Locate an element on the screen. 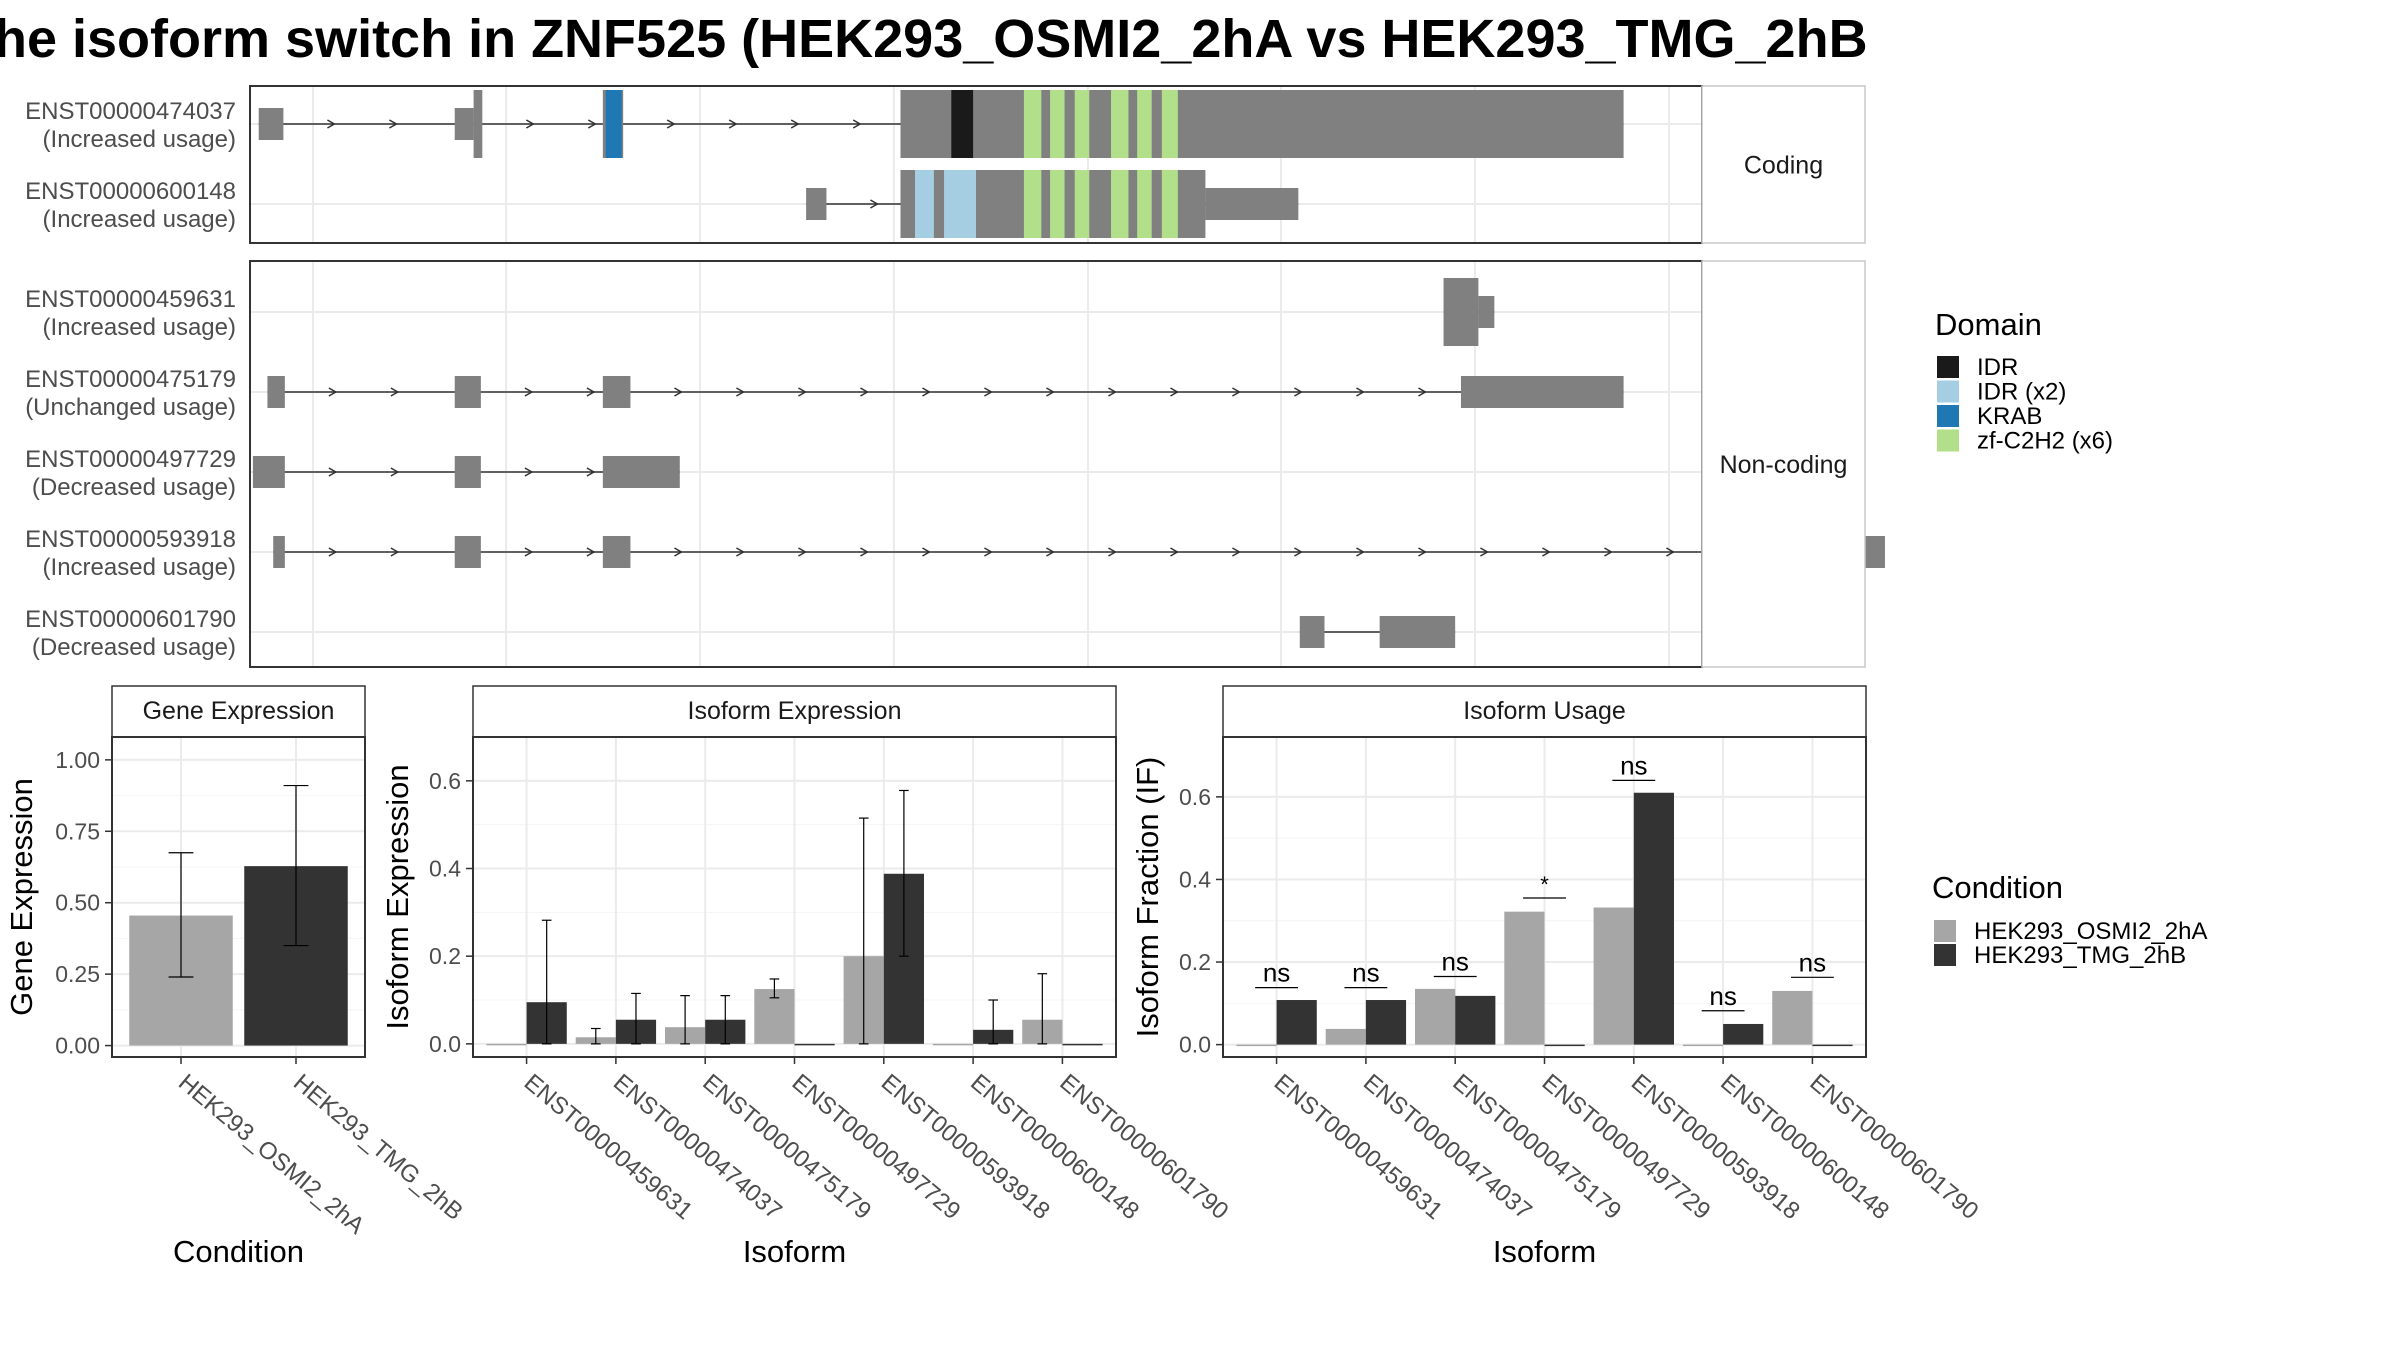 Image resolution: width=2400 pixels, height=1350 pixels. transcript-ENST00000475179: ENST00000475179(Unchanged usage) is located at coordinates (824, 393).